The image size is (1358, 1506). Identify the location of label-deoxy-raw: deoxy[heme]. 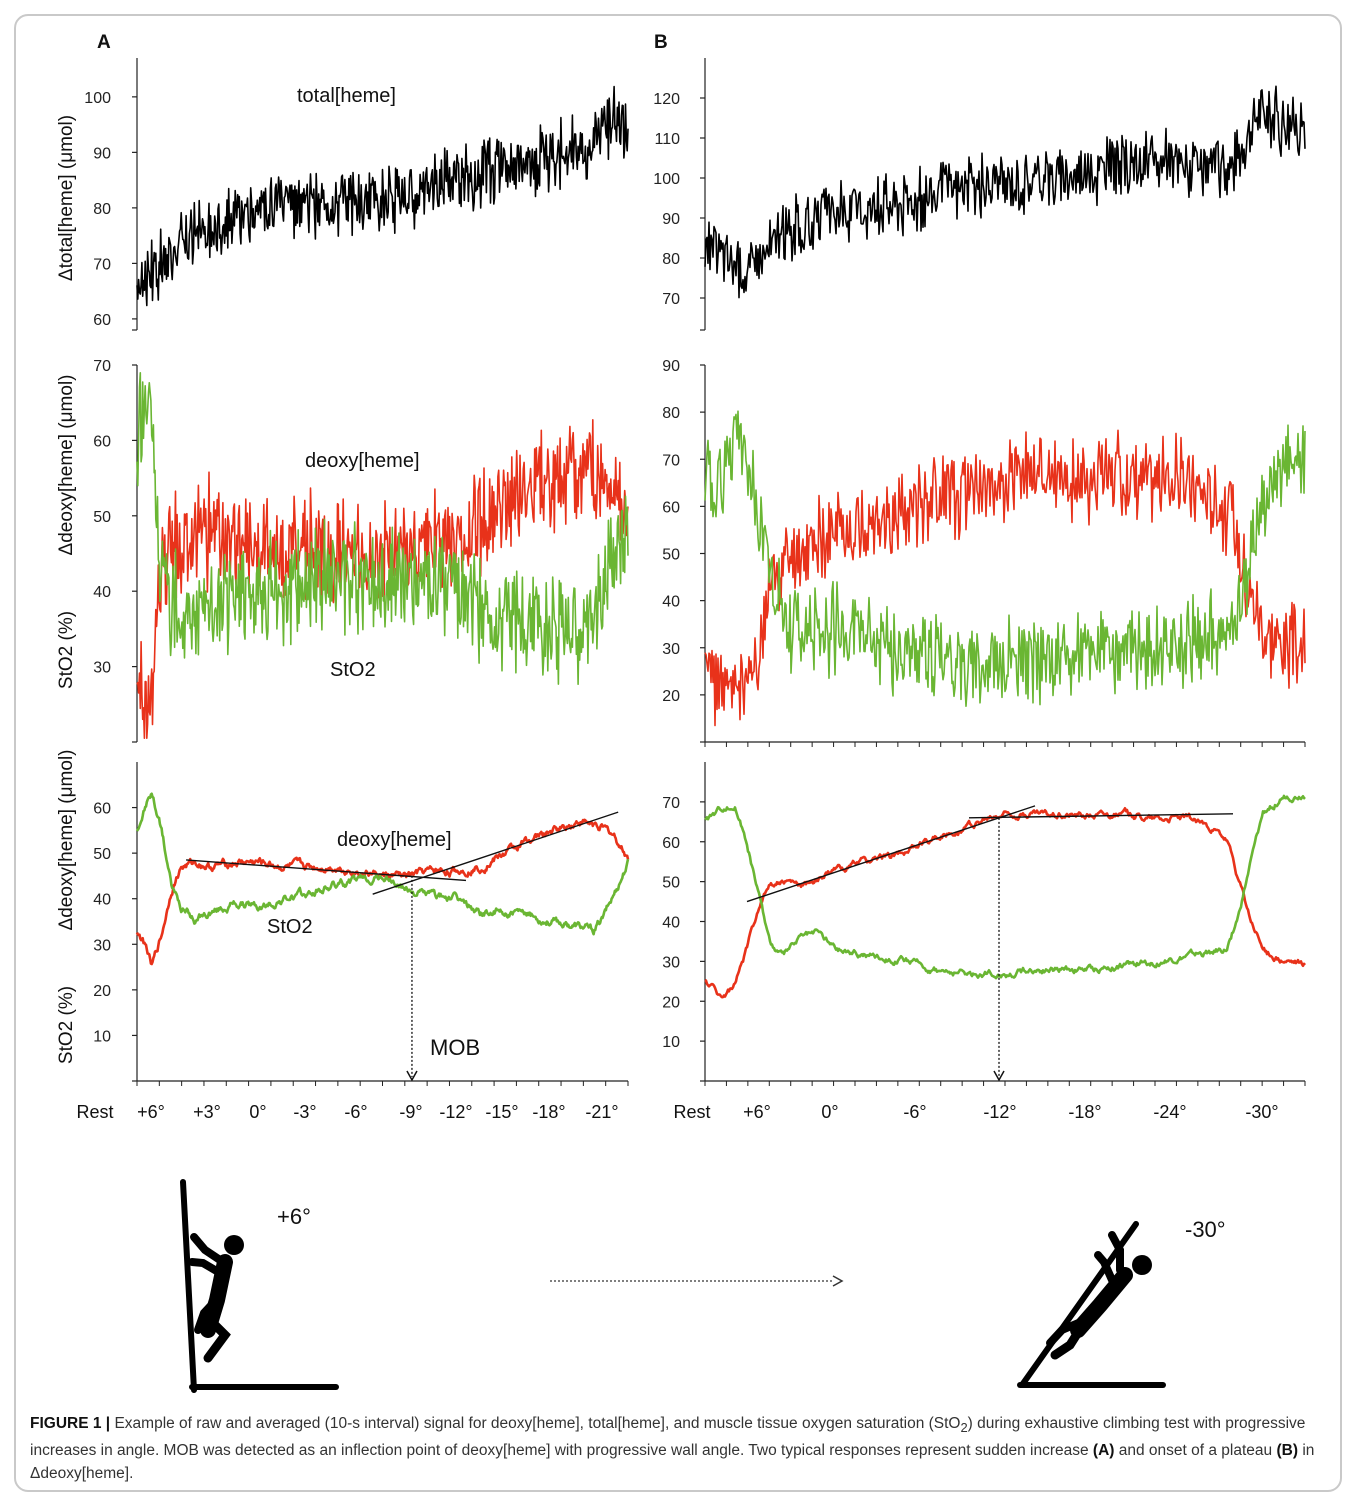
(362, 461).